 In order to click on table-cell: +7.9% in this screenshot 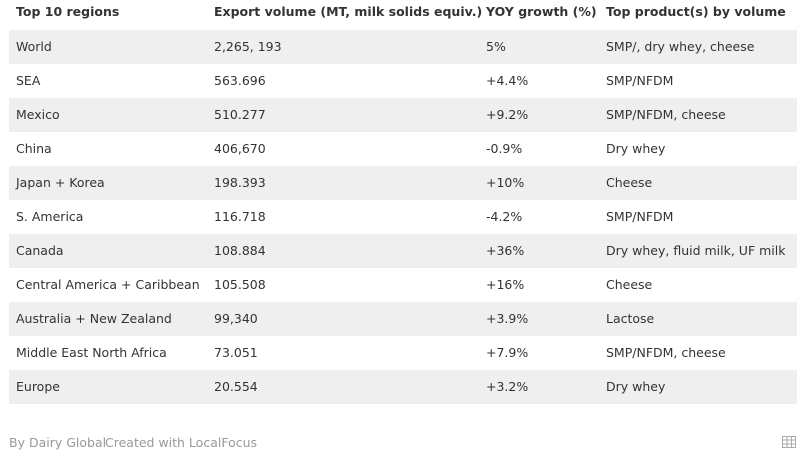, I will do `click(507, 352)`.